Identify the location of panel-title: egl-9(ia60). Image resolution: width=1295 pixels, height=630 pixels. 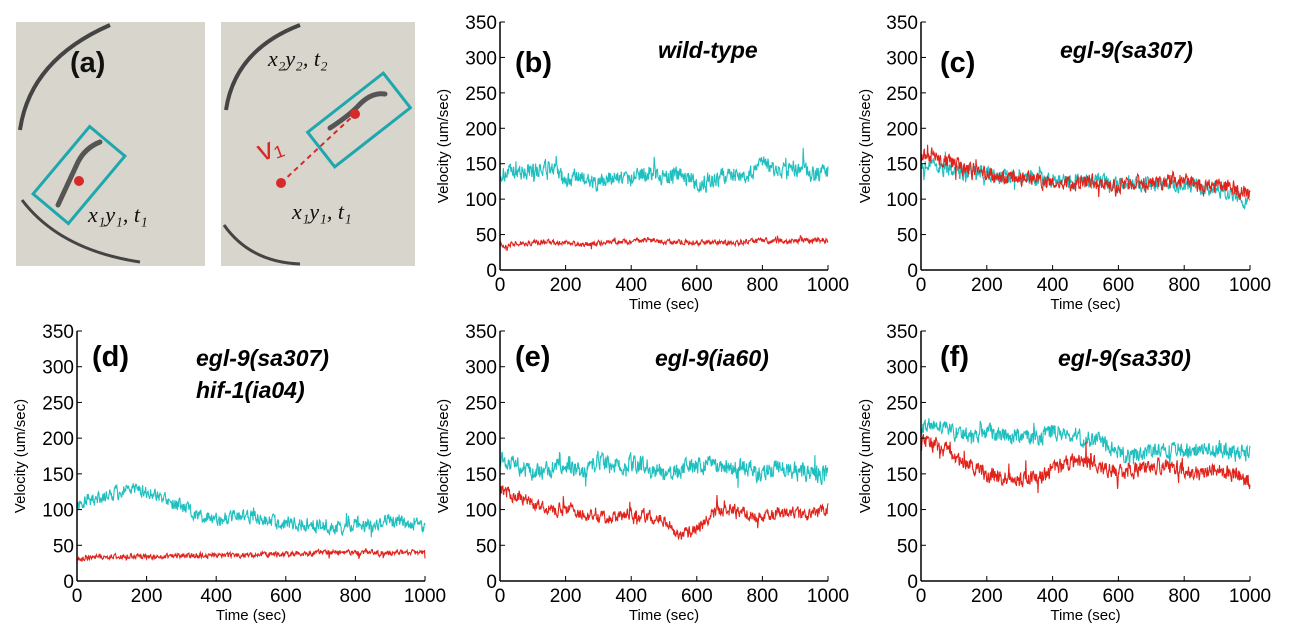
(712, 358).